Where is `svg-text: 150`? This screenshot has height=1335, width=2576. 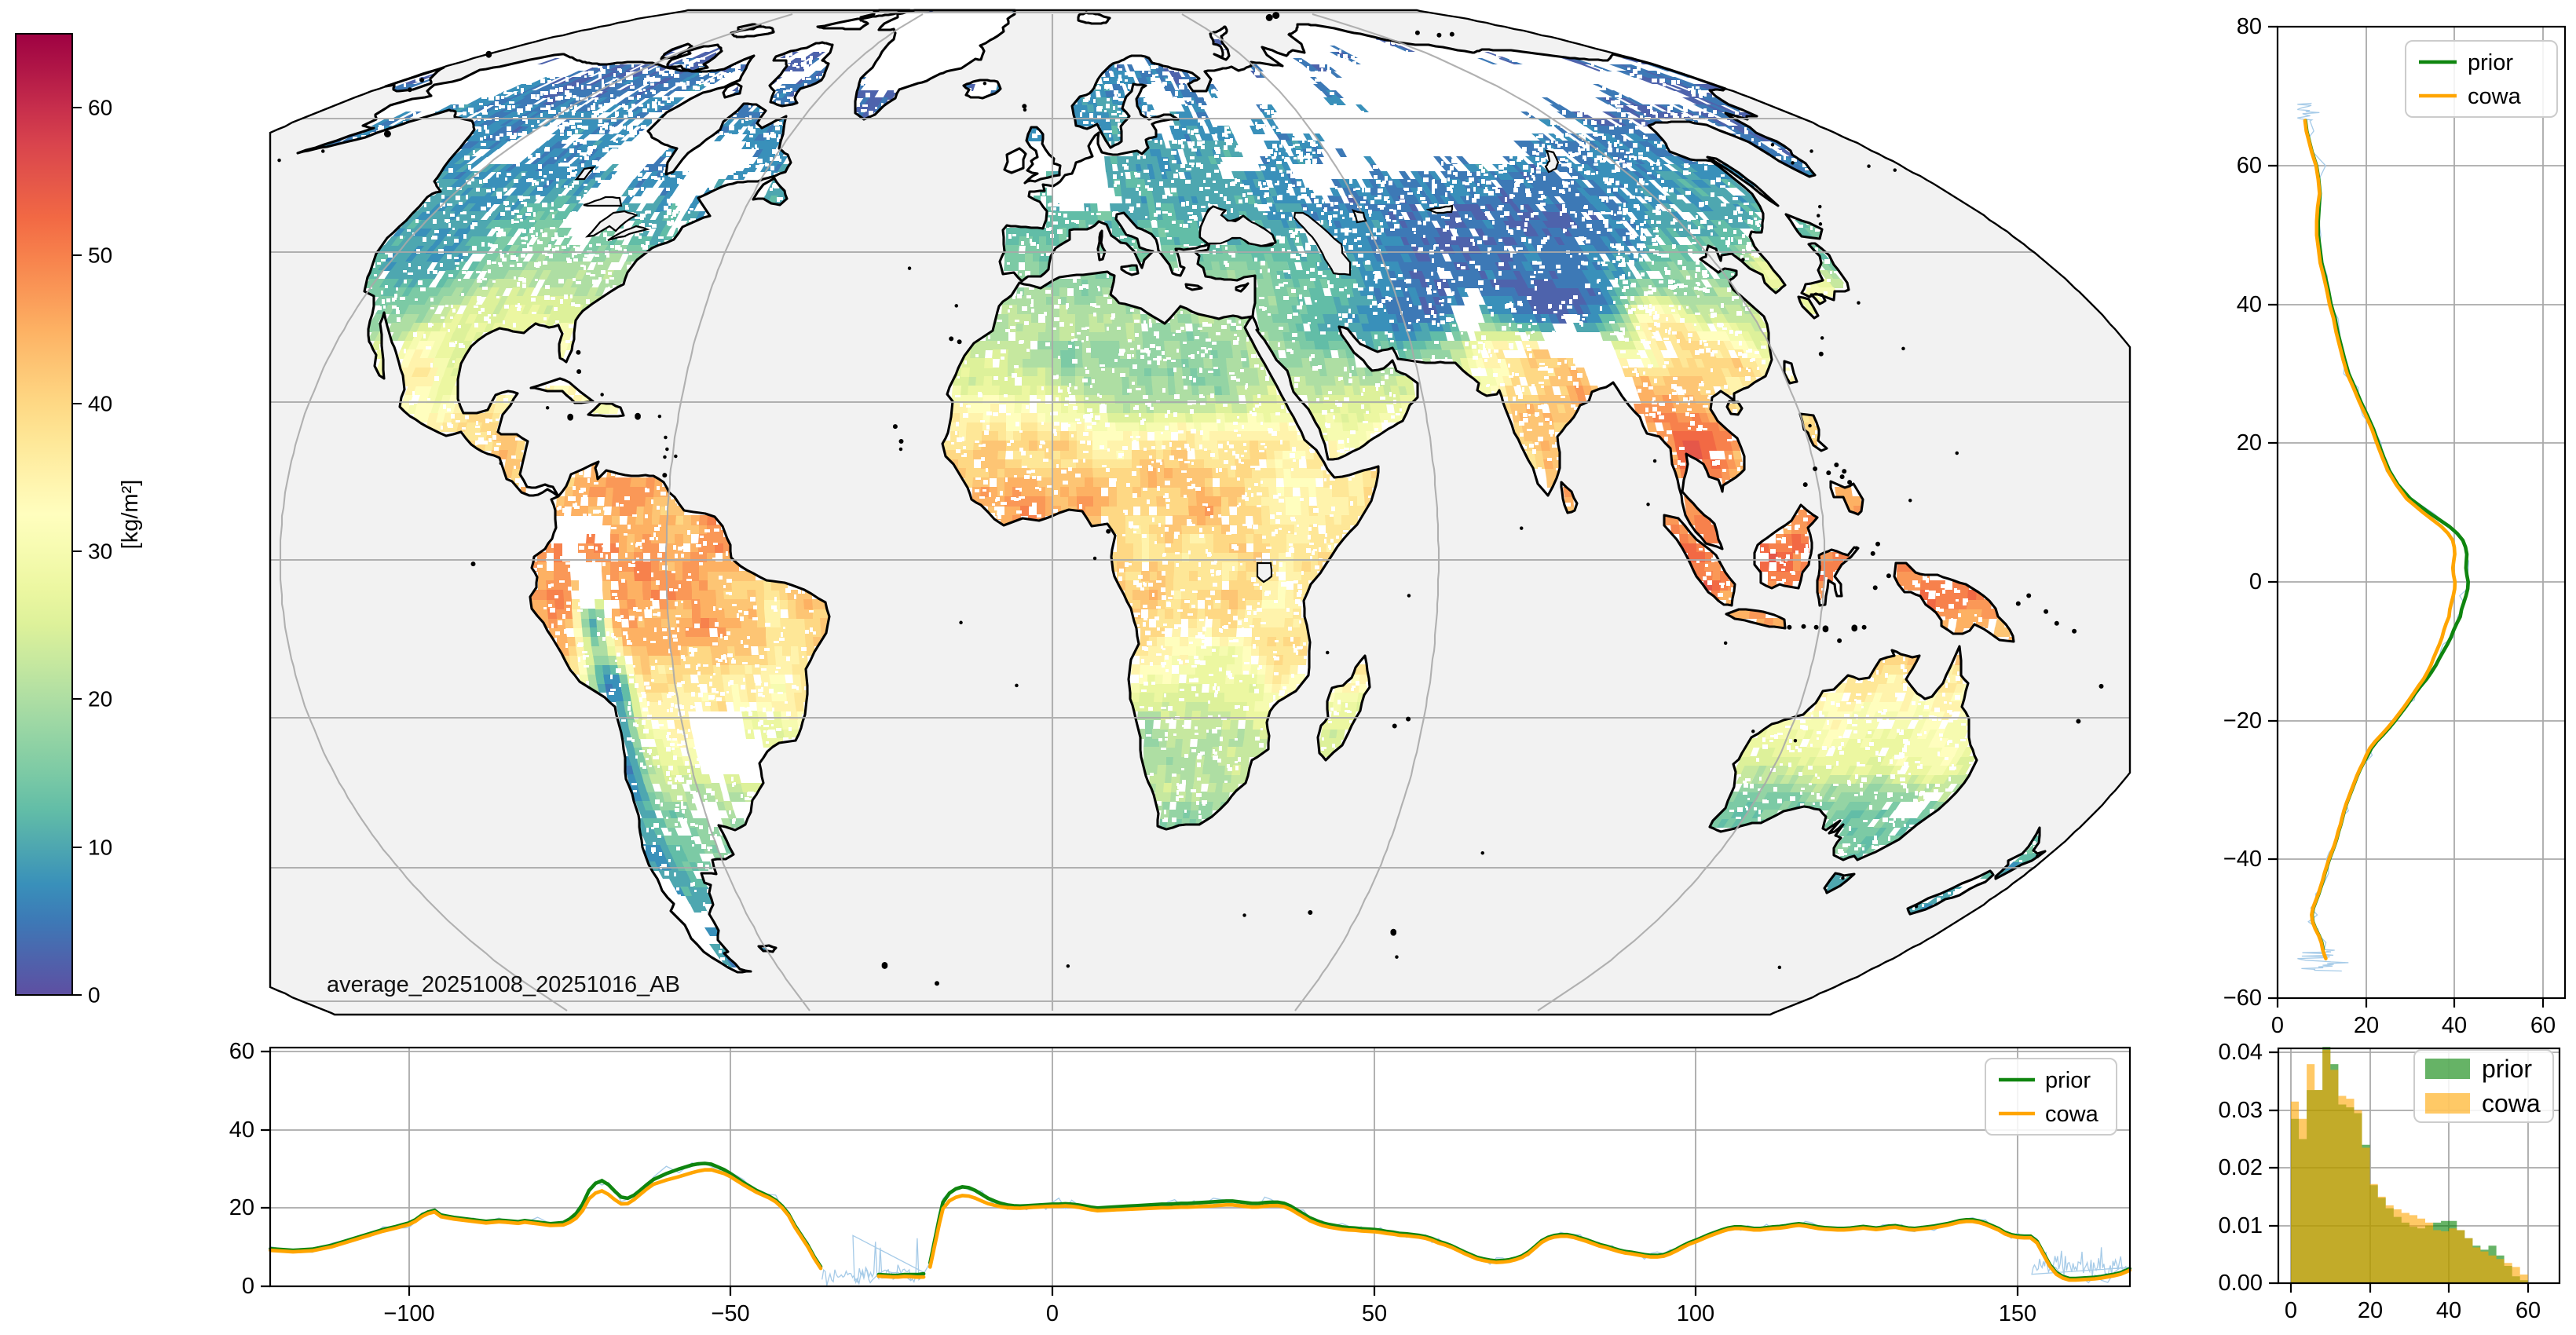 svg-text: 150 is located at coordinates (2018, 1313).